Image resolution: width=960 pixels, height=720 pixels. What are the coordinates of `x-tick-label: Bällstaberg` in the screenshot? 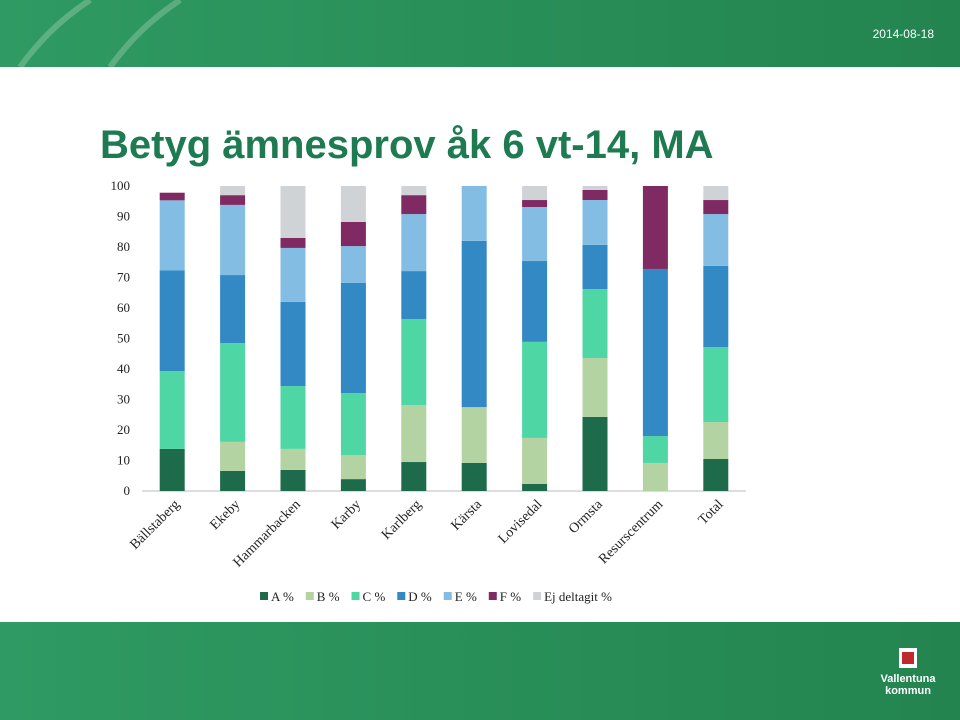 It's located at (156, 525).